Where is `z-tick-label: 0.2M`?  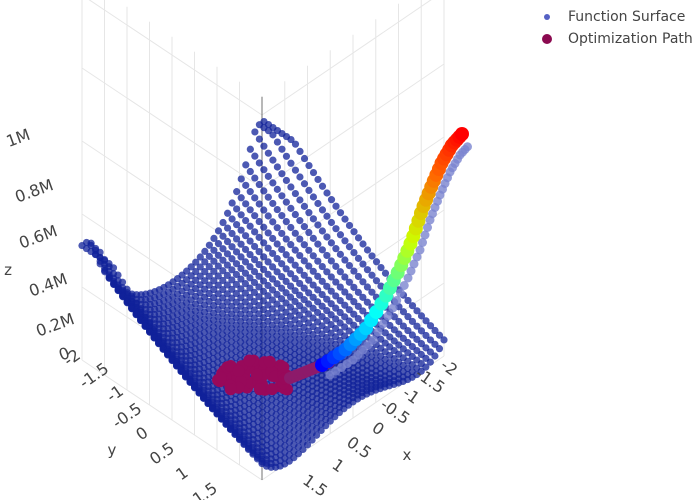
z-tick-label: 0.2M is located at coordinates (54, 324).